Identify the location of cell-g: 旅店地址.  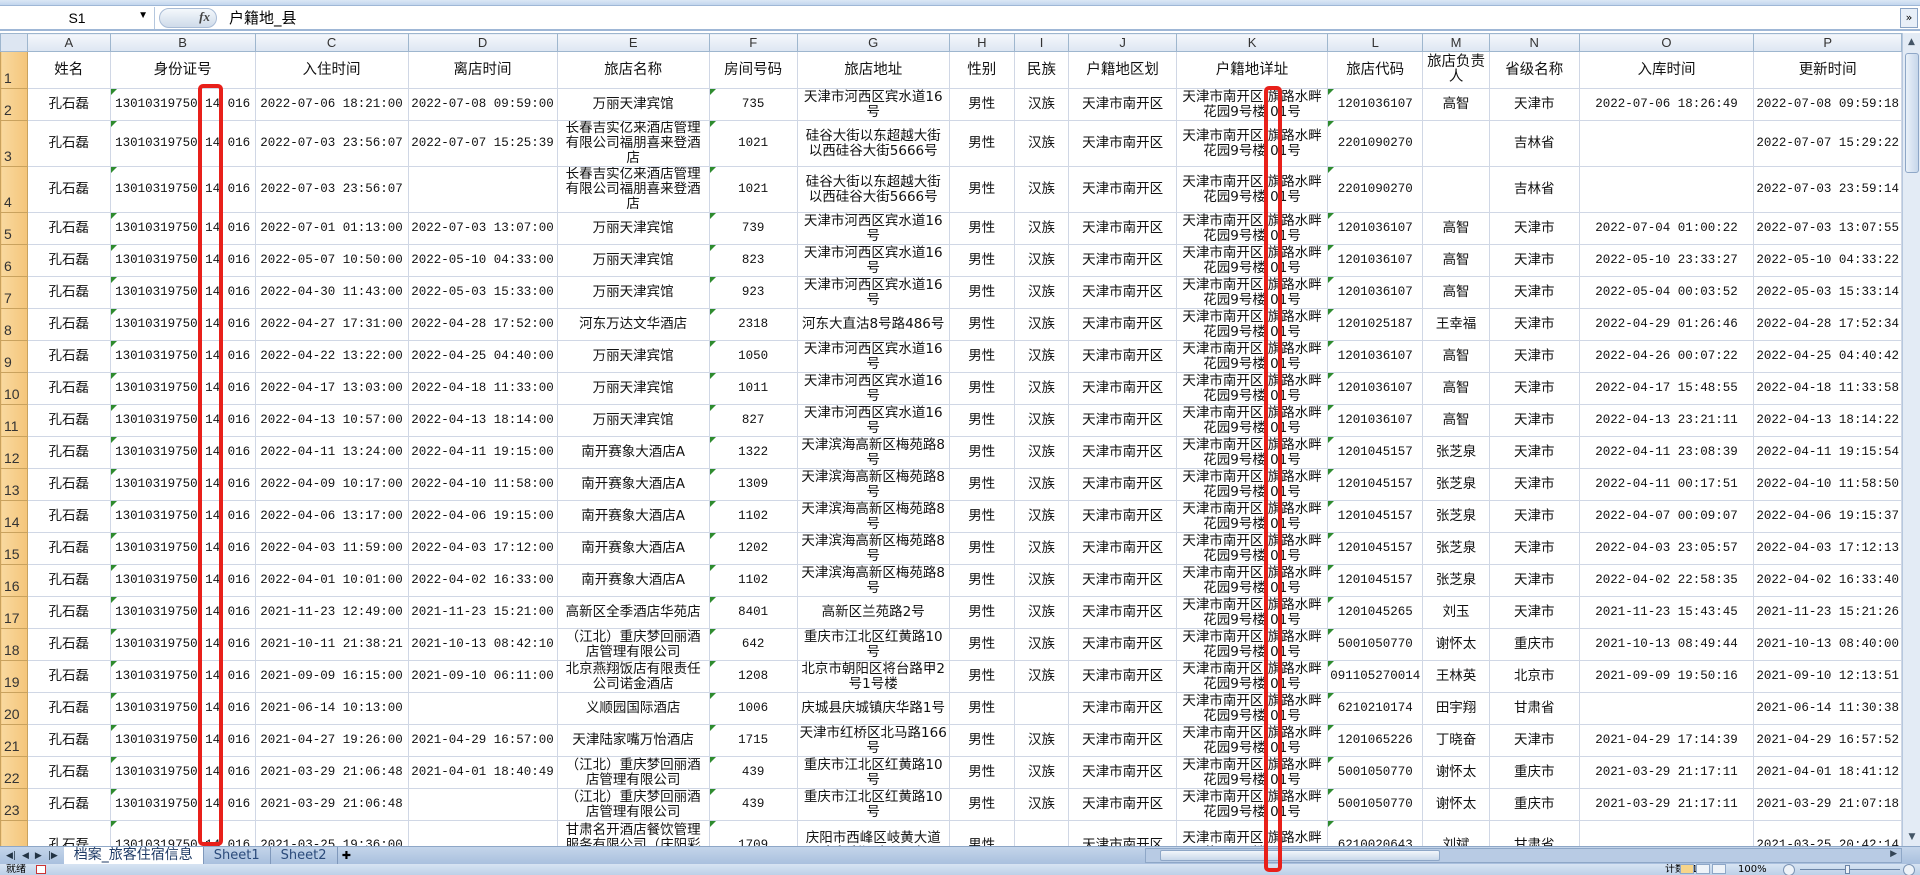
(873, 70).